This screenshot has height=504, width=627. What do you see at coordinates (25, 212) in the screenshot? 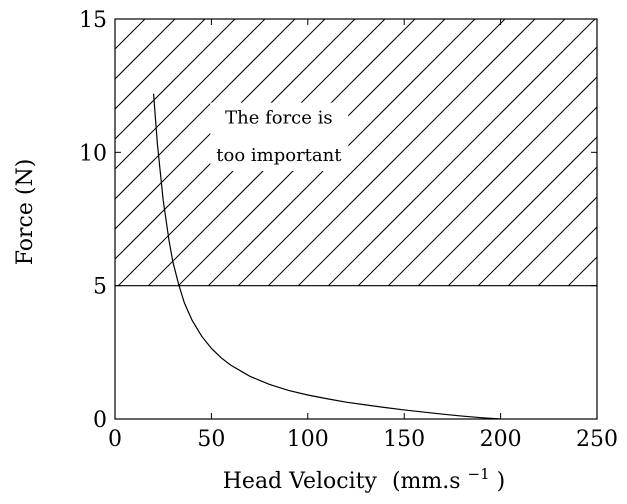
I see `y-axis-label: Force (N)` at bounding box center [25, 212].